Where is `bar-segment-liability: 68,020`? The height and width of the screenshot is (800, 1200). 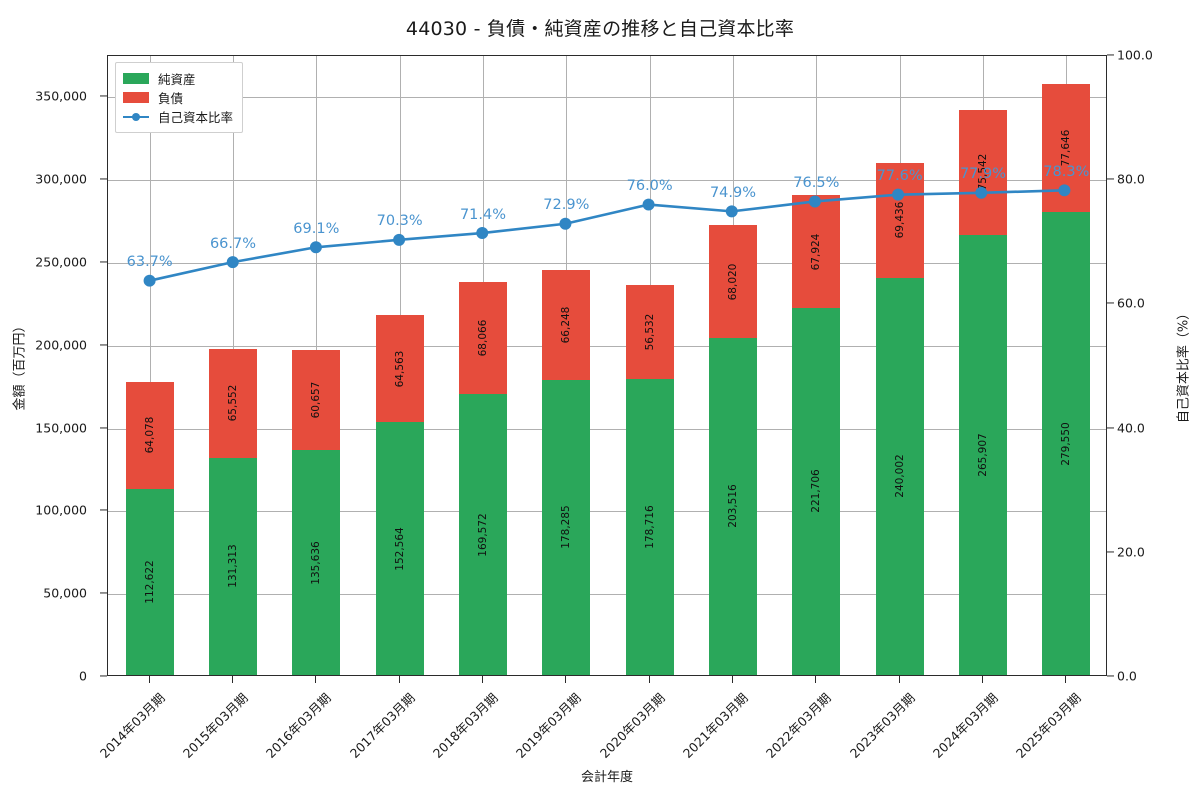 bar-segment-liability: 68,020 is located at coordinates (733, 281).